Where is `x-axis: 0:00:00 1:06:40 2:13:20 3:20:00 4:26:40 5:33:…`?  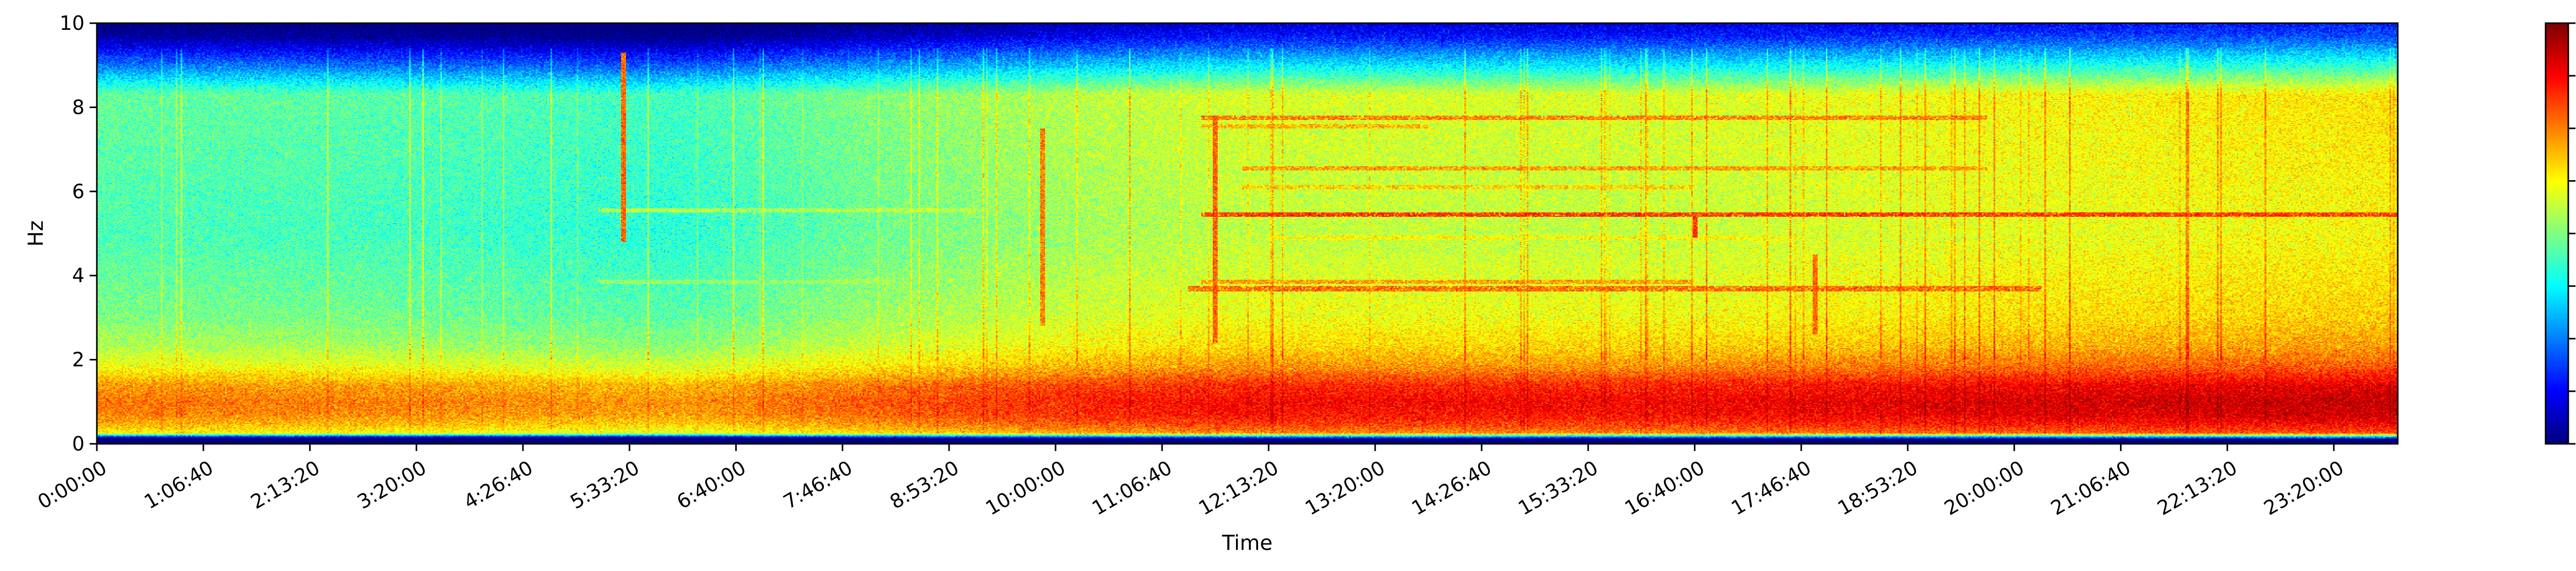 x-axis: 0:00:00 1:06:40 2:13:20 3:20:00 4:26:40 5:33:… is located at coordinates (1191, 482).